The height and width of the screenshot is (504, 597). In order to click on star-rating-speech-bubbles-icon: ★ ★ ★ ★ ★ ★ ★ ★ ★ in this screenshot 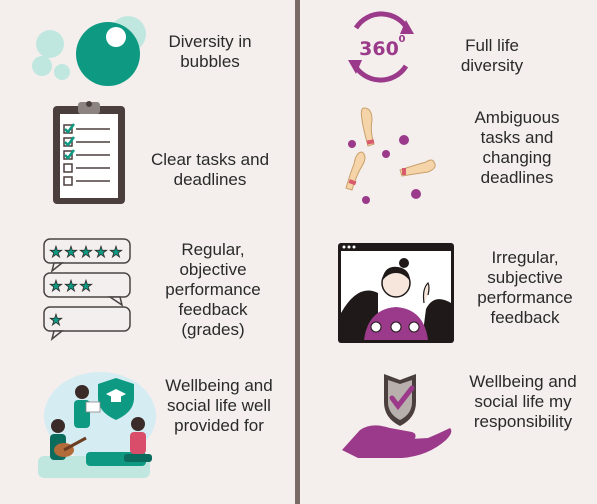, I will do `click(87, 289)`.